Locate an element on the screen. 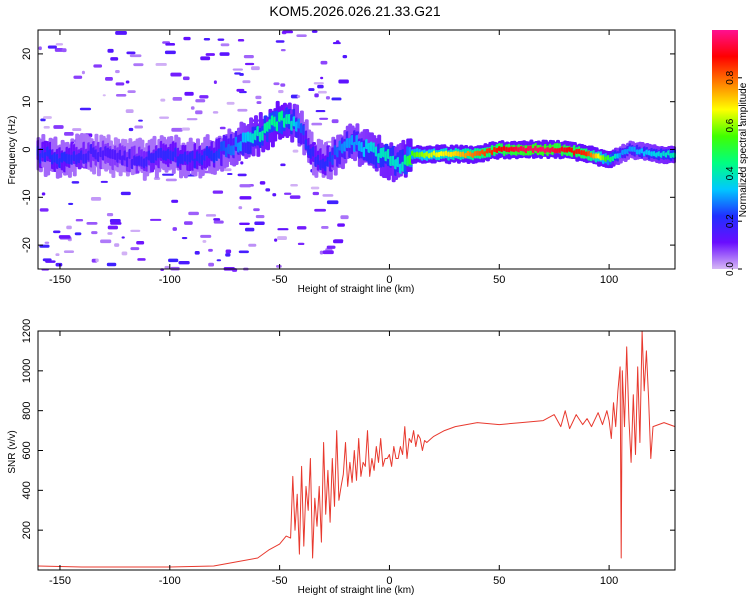 This screenshot has height=600, width=750. snr-x-tick-label: -150 is located at coordinates (60, 581).